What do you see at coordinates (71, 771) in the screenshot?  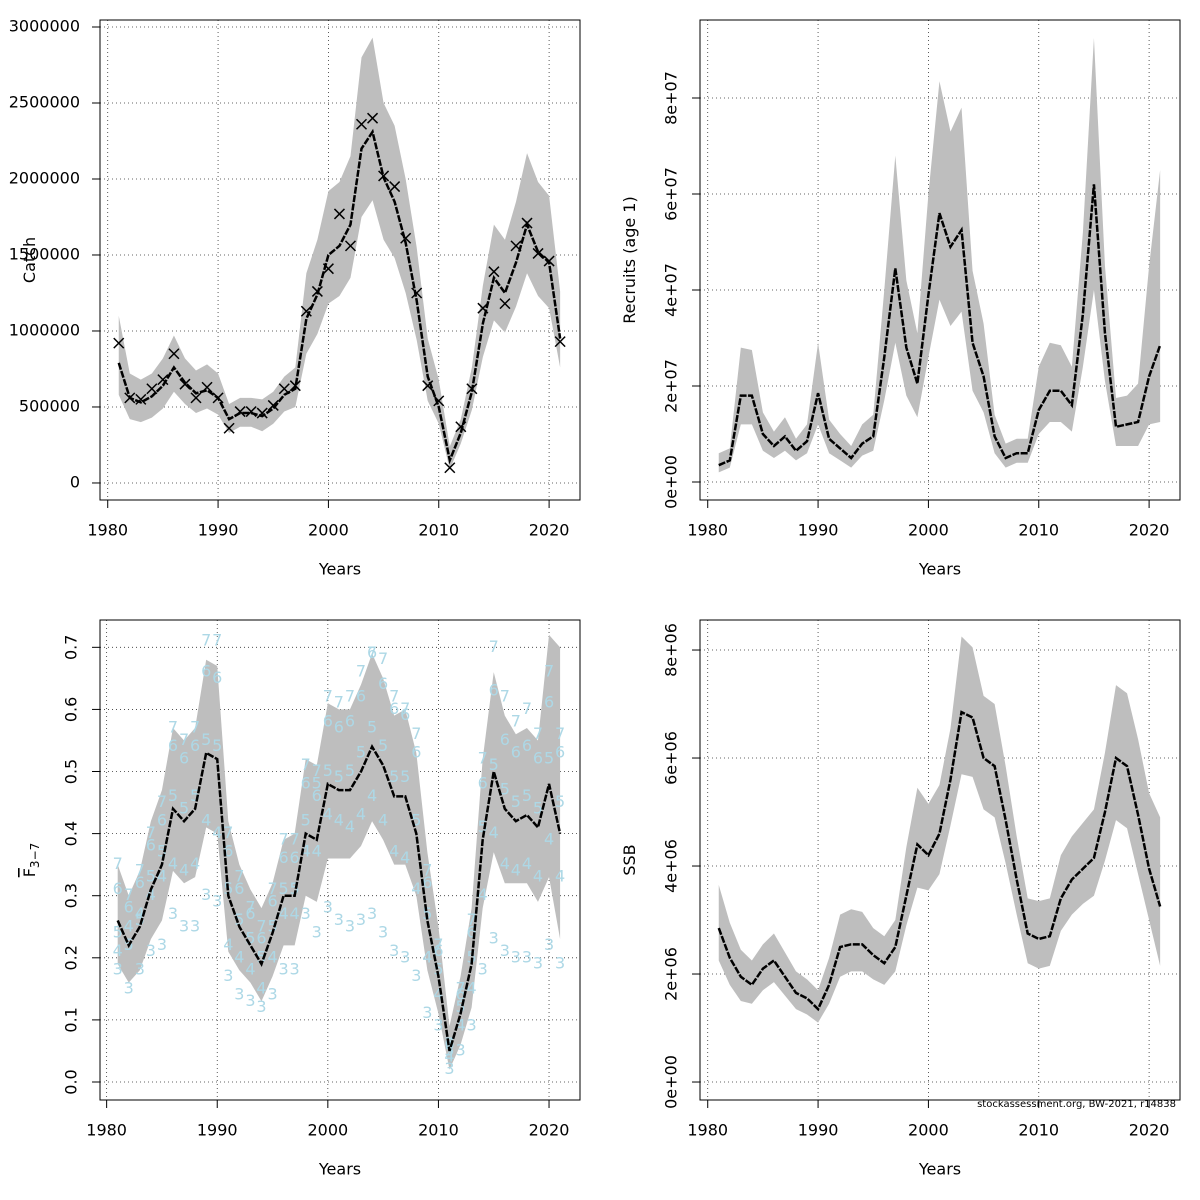 I see `y-tick-label: 0.5` at bounding box center [71, 771].